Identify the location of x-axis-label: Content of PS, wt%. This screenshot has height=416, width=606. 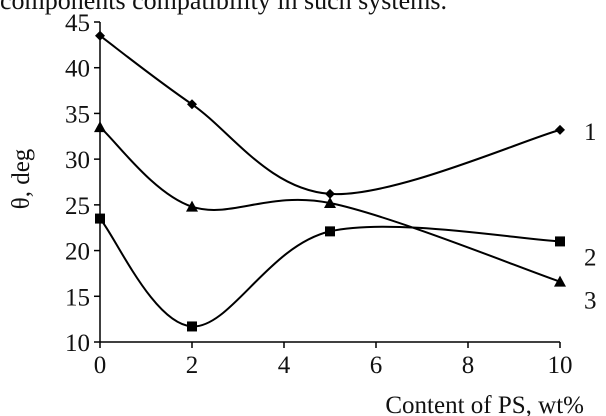
(484, 404).